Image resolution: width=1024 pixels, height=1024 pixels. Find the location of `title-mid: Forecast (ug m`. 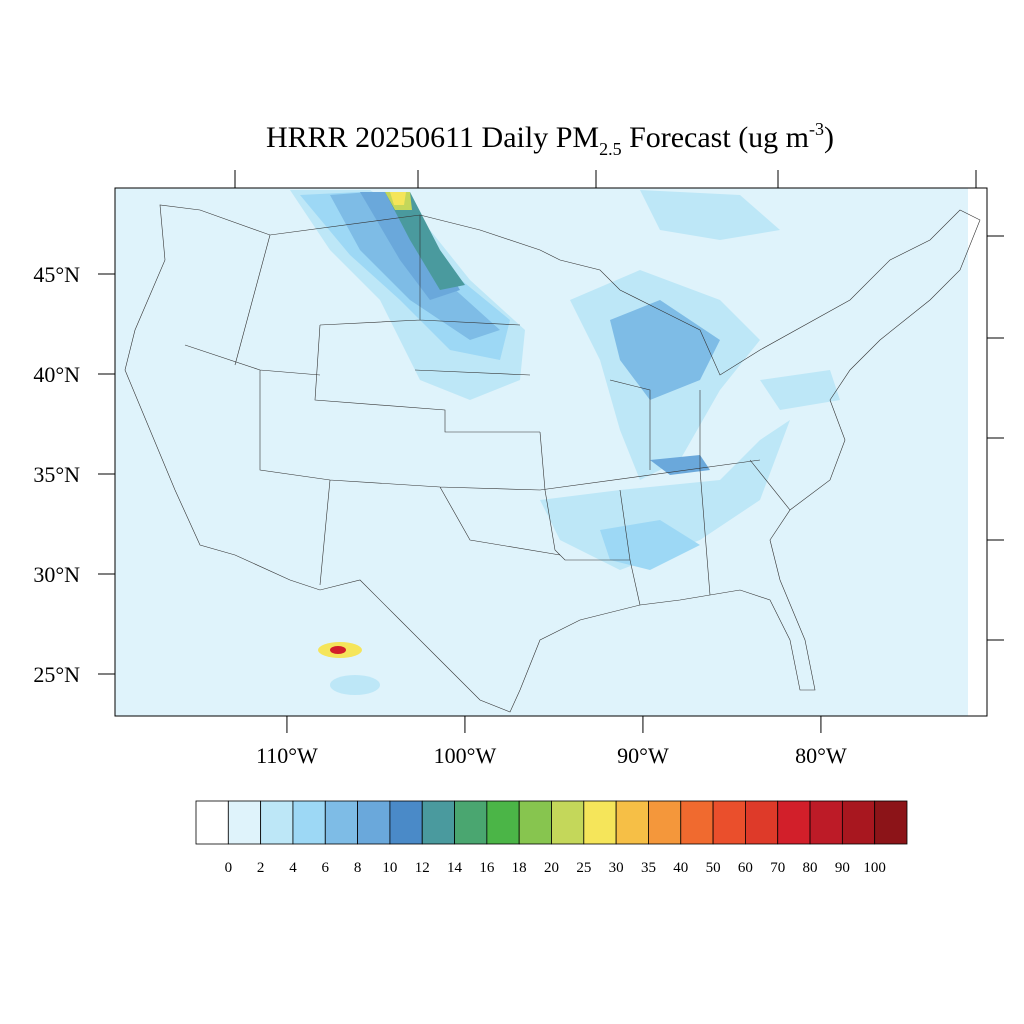

title-mid: Forecast (ug m is located at coordinates (715, 137).